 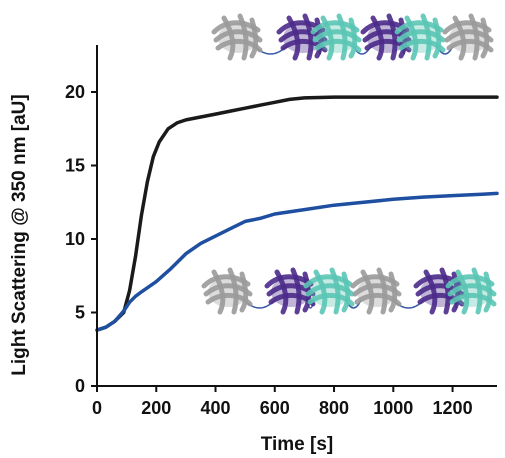 I want to click on y-tick-label: 5, so click(x=80, y=313).